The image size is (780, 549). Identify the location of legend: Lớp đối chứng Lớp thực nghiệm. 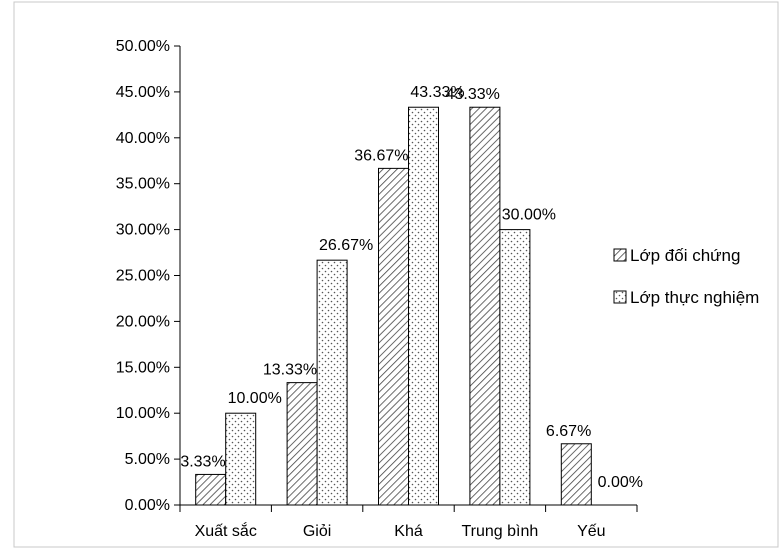
(686, 276).